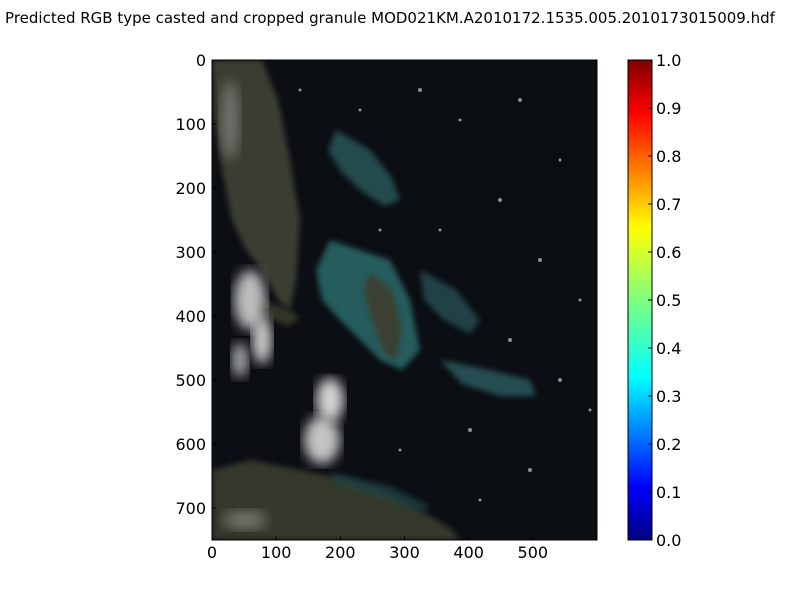  What do you see at coordinates (190, 316) in the screenshot?
I see `y-tick-label: 400` at bounding box center [190, 316].